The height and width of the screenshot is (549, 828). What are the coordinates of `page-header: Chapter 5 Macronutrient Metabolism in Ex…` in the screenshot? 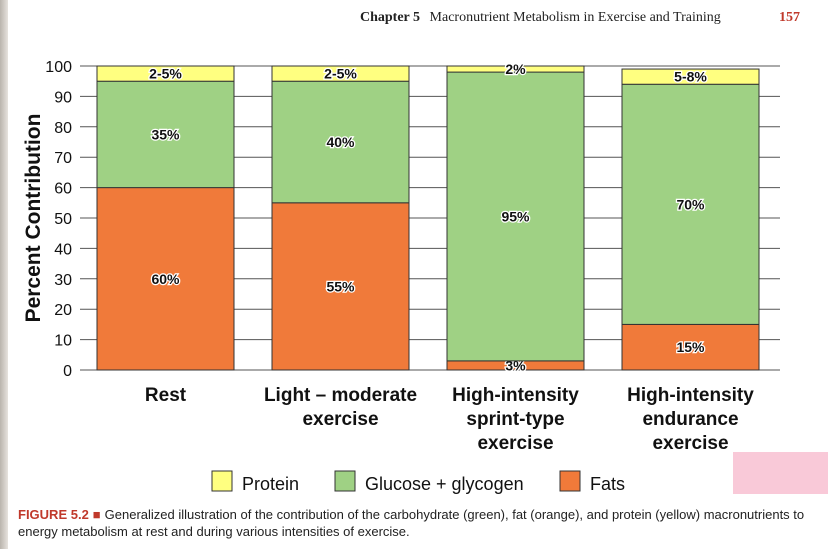 It's located at (580, 18).